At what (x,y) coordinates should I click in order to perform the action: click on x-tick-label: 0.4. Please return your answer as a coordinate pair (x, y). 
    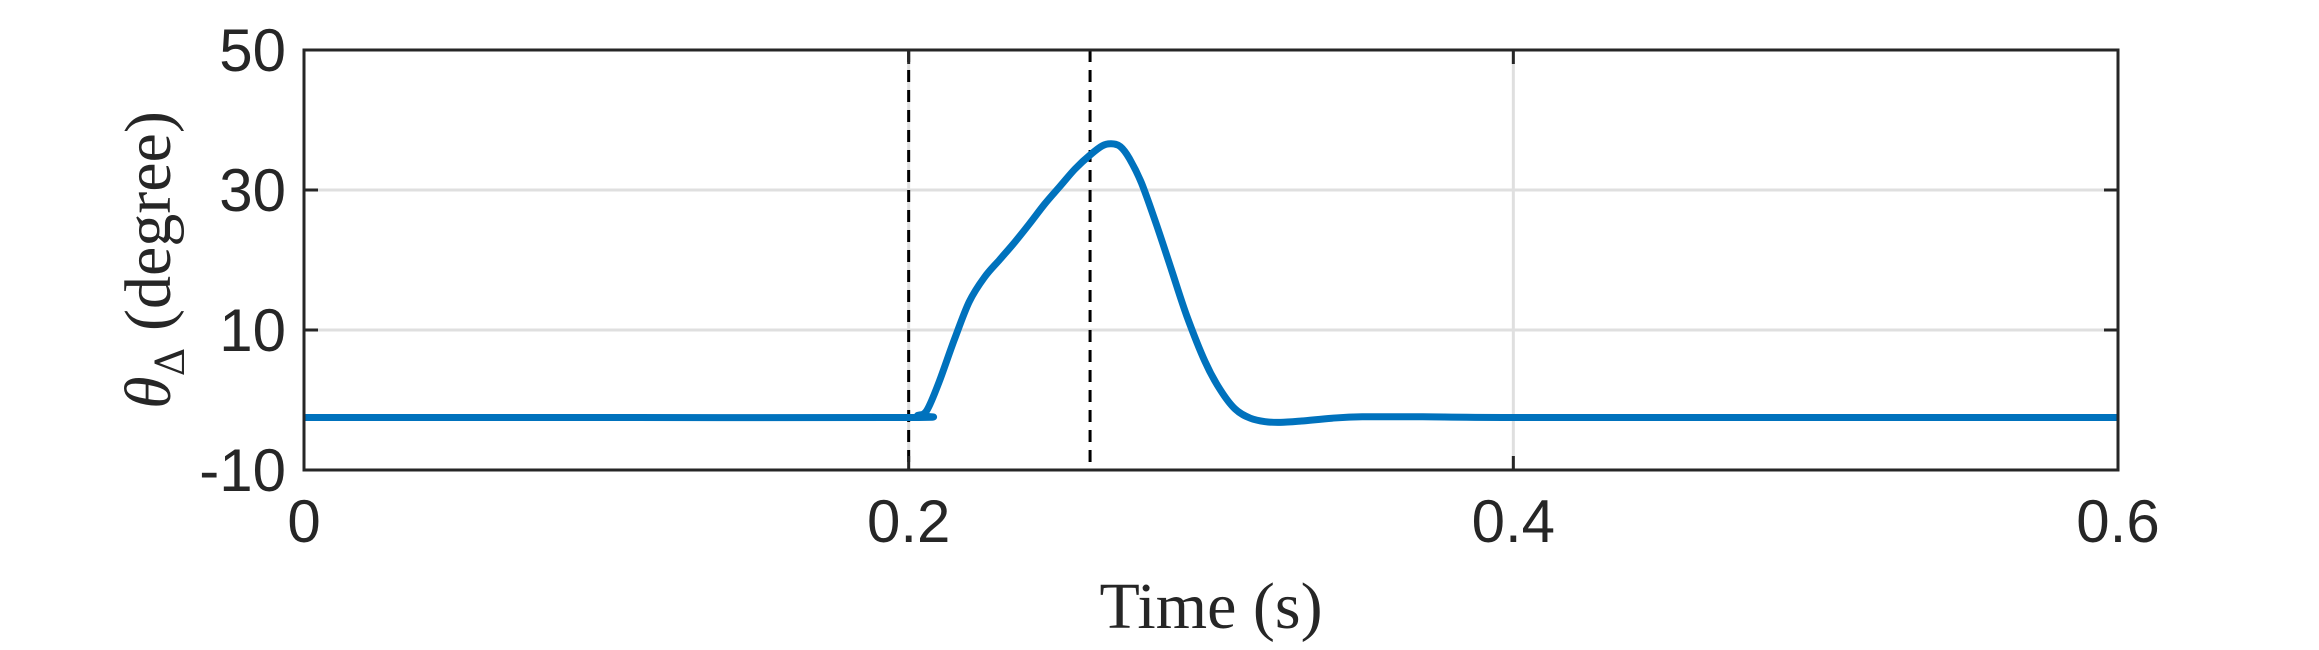
    Looking at the image, I should click on (1513, 521).